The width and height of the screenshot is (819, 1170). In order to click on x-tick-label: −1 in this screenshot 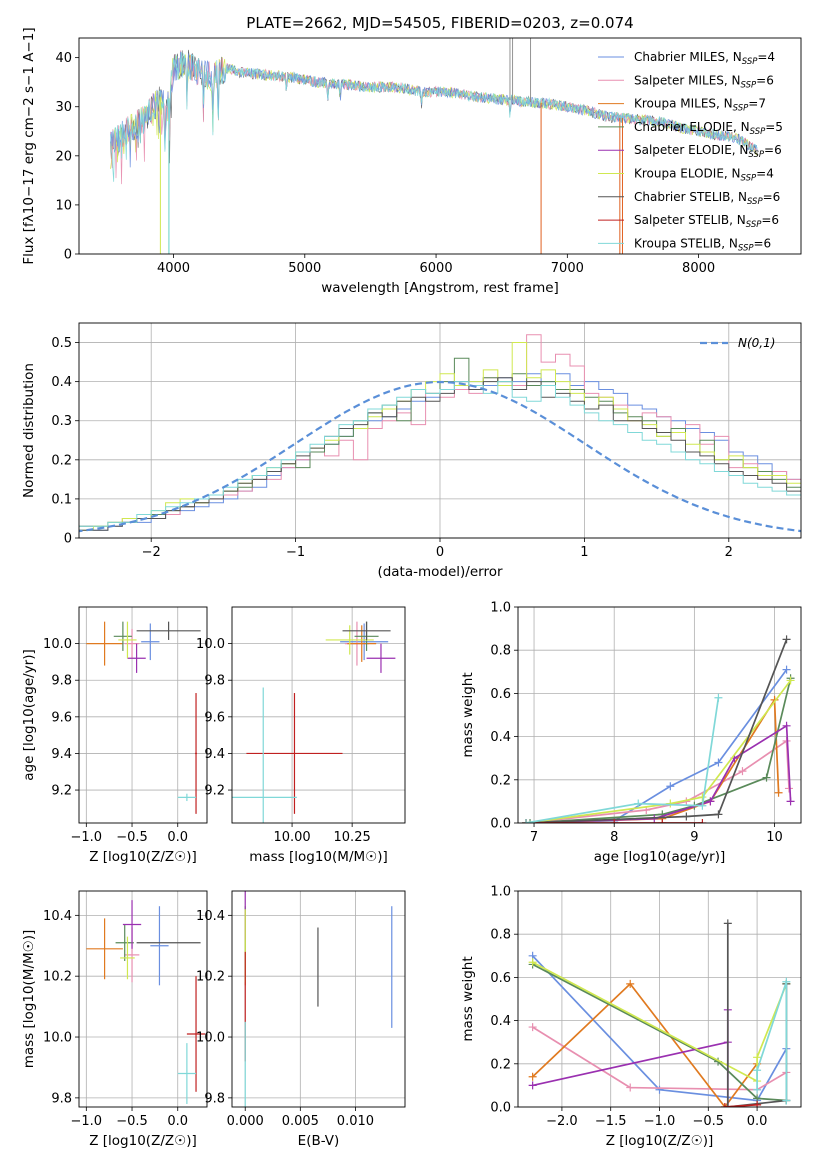, I will do `click(295, 552)`.